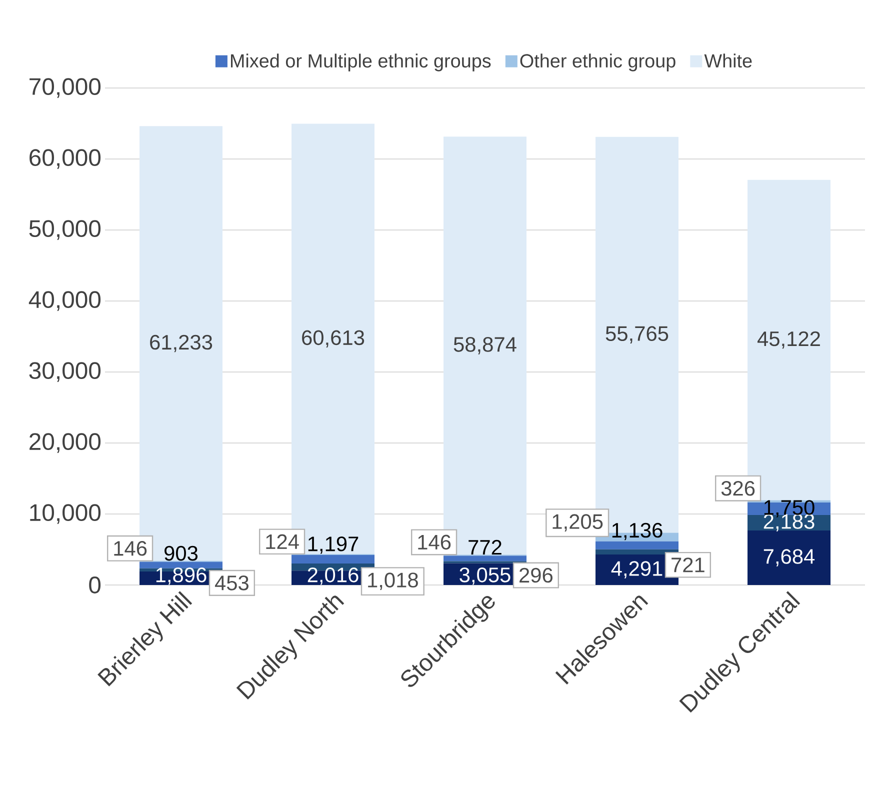 Image resolution: width=869 pixels, height=802 pixels. I want to click on y-tick-label: 40,000, so click(64, 301).